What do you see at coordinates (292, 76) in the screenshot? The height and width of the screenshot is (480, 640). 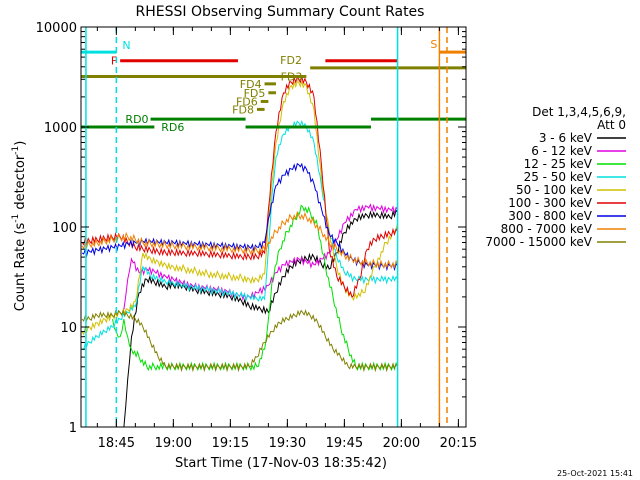 I see `flag-label-fd3: FD3` at bounding box center [292, 76].